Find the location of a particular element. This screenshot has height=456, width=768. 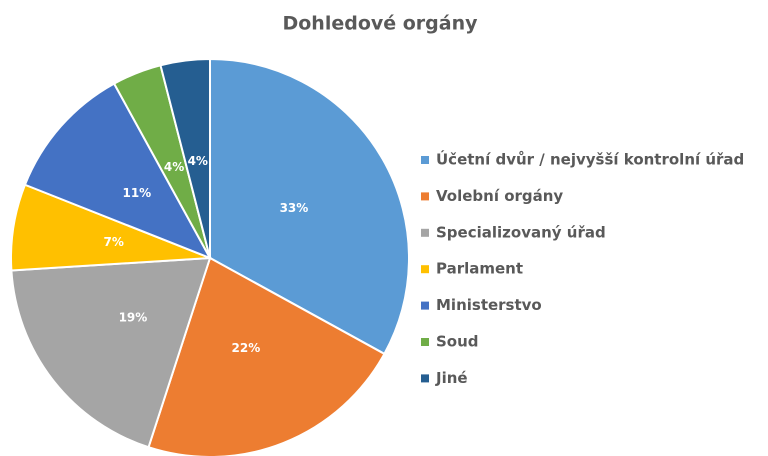

chart-title: Dohledové orgány is located at coordinates (380, 24).